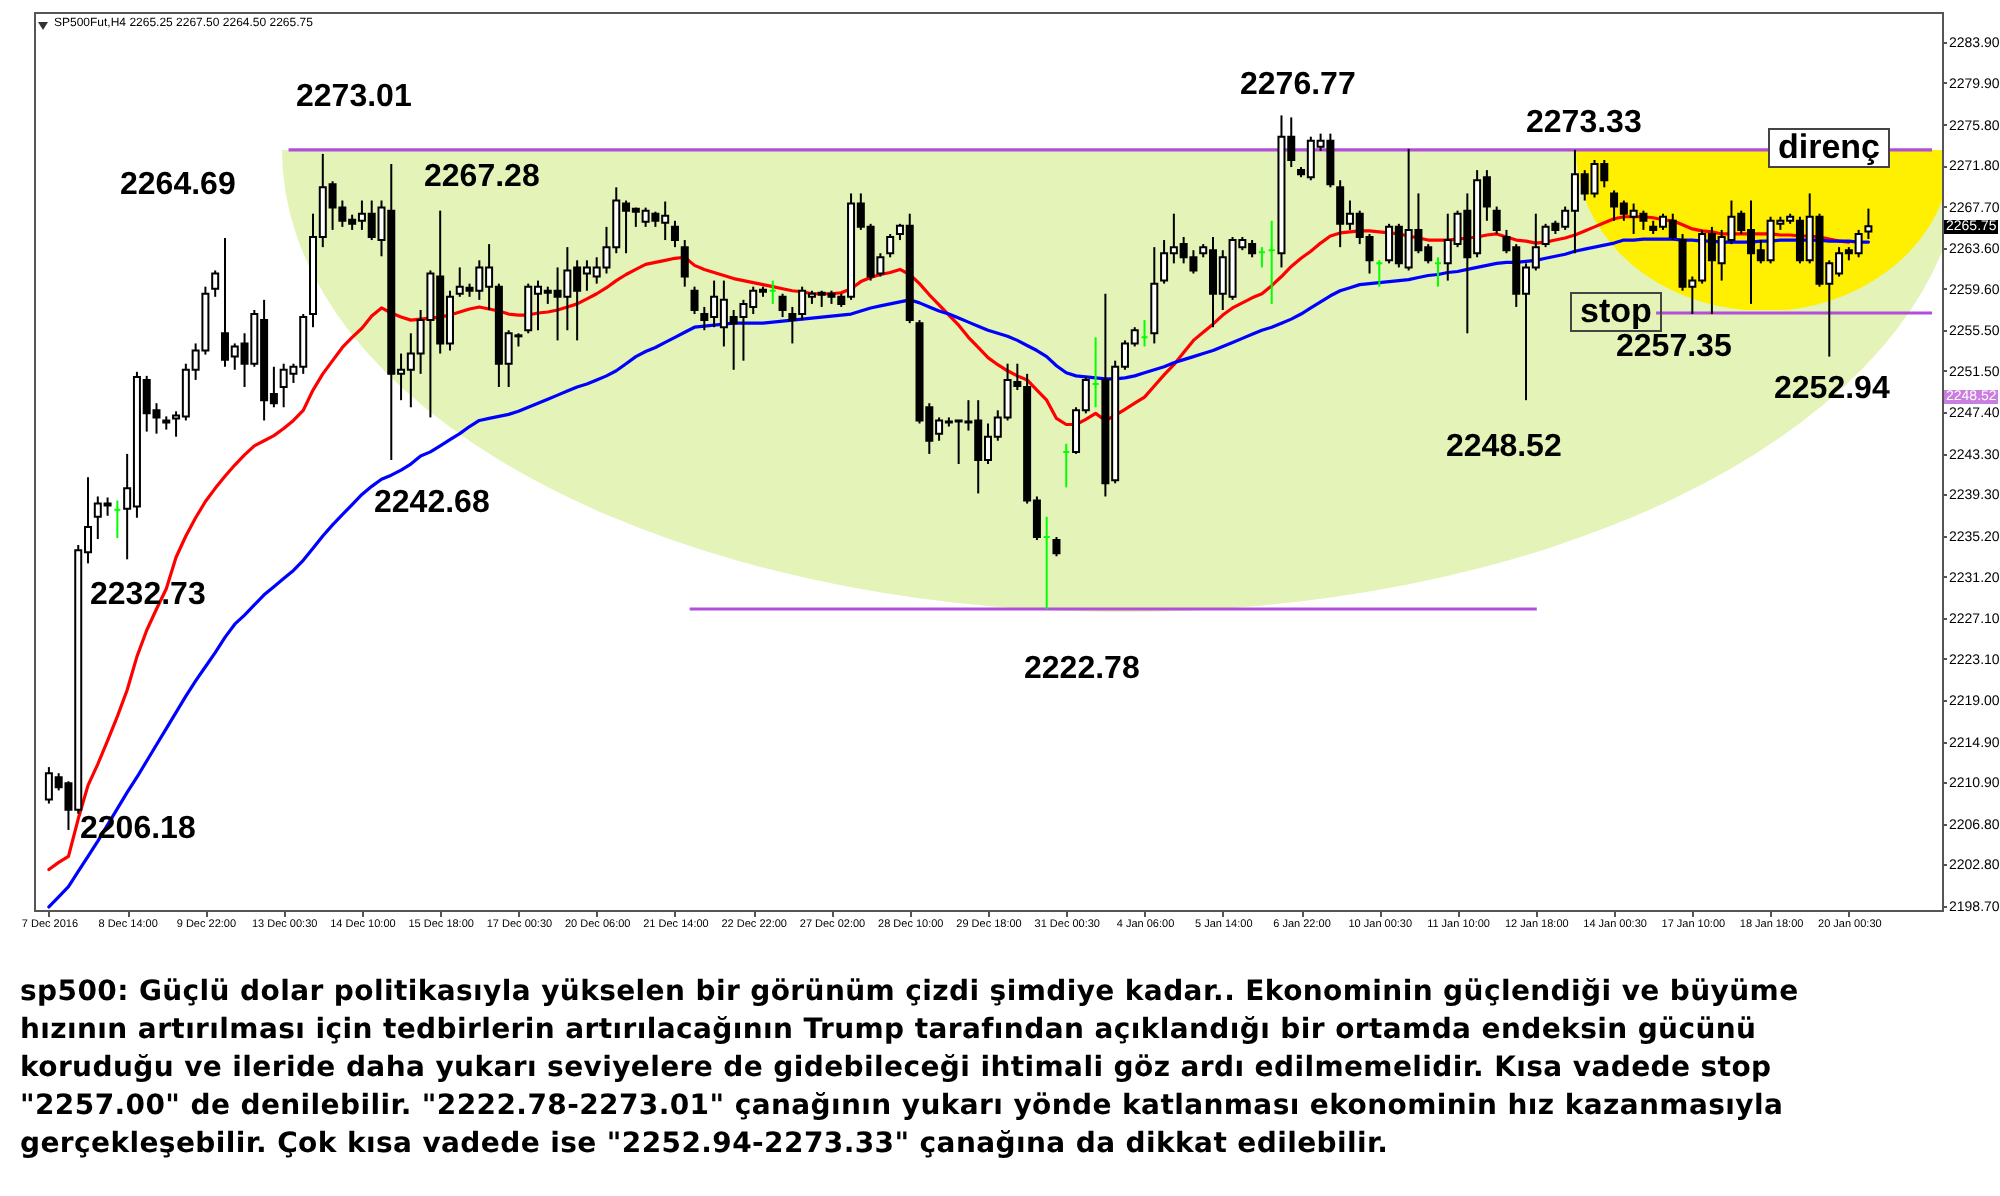  What do you see at coordinates (1584, 123) in the screenshot?
I see `annotation: 2273.33` at bounding box center [1584, 123].